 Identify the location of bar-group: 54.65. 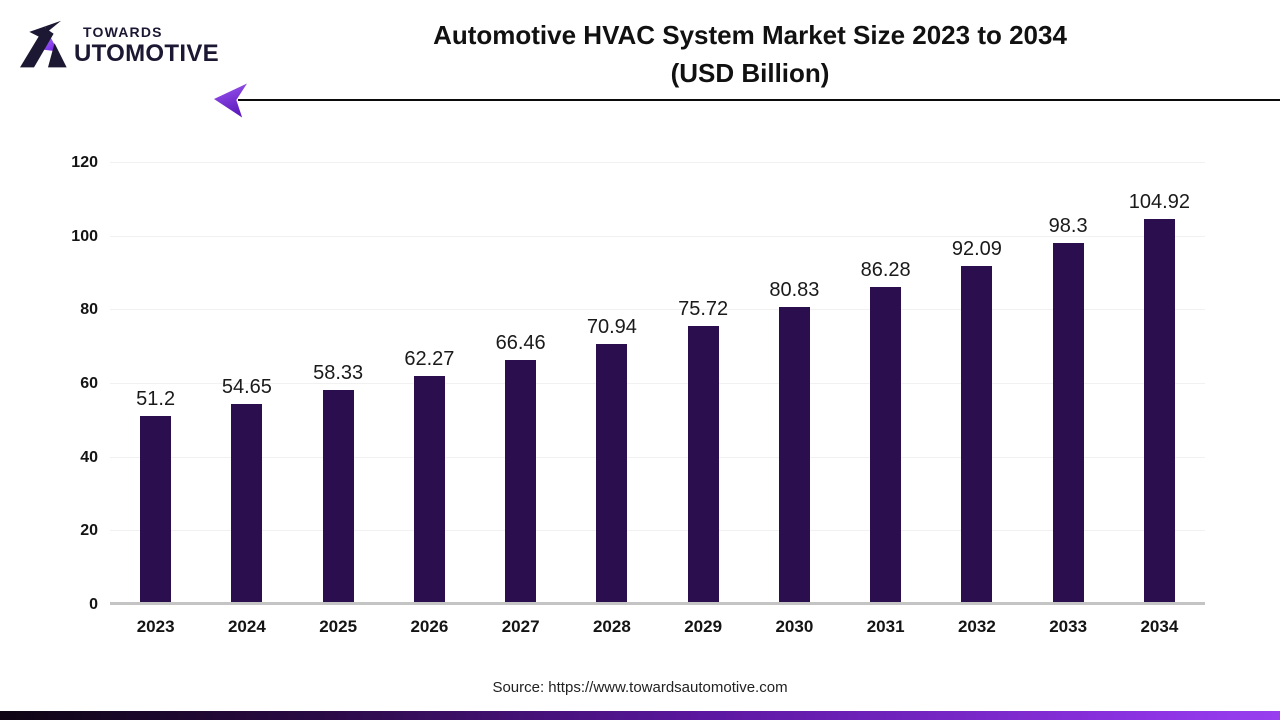
(246, 384).